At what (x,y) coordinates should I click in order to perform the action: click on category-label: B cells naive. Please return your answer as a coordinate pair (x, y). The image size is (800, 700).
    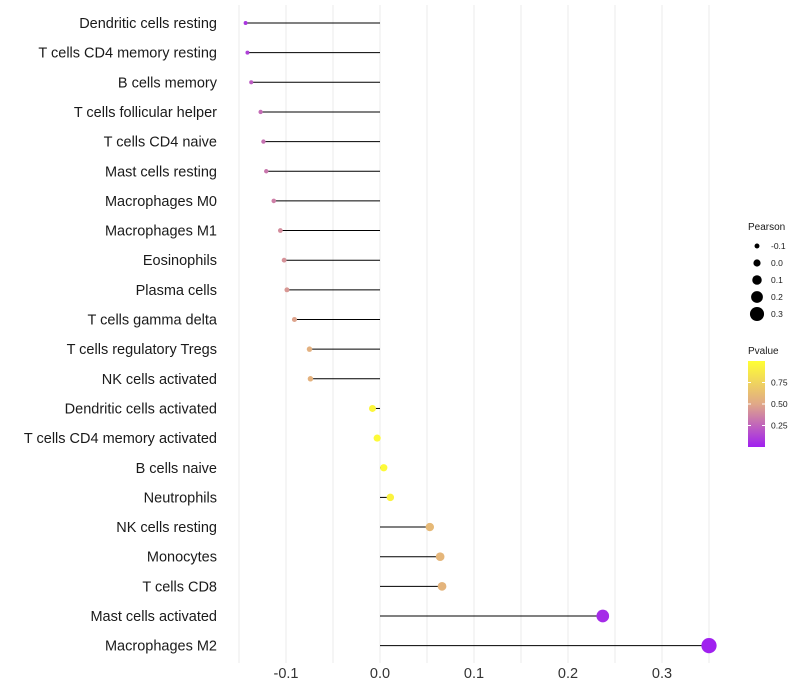
    Looking at the image, I should click on (176, 469).